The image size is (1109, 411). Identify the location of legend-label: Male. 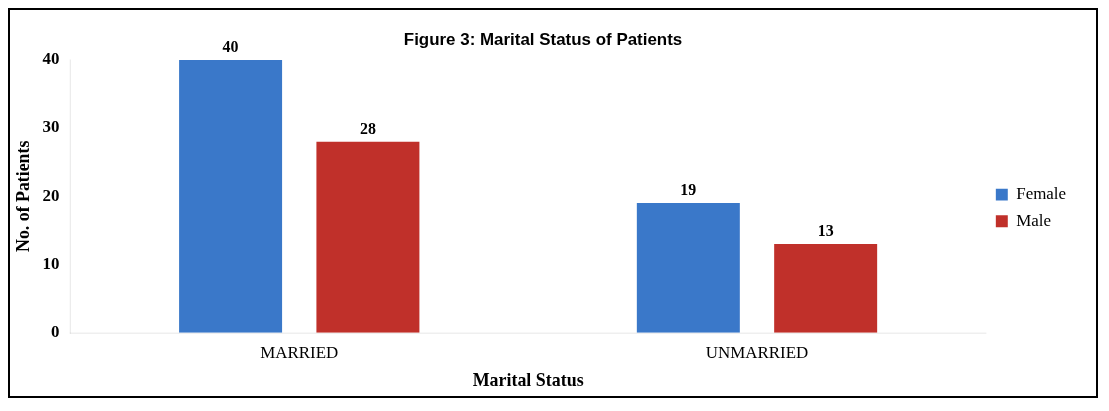
(1034, 220).